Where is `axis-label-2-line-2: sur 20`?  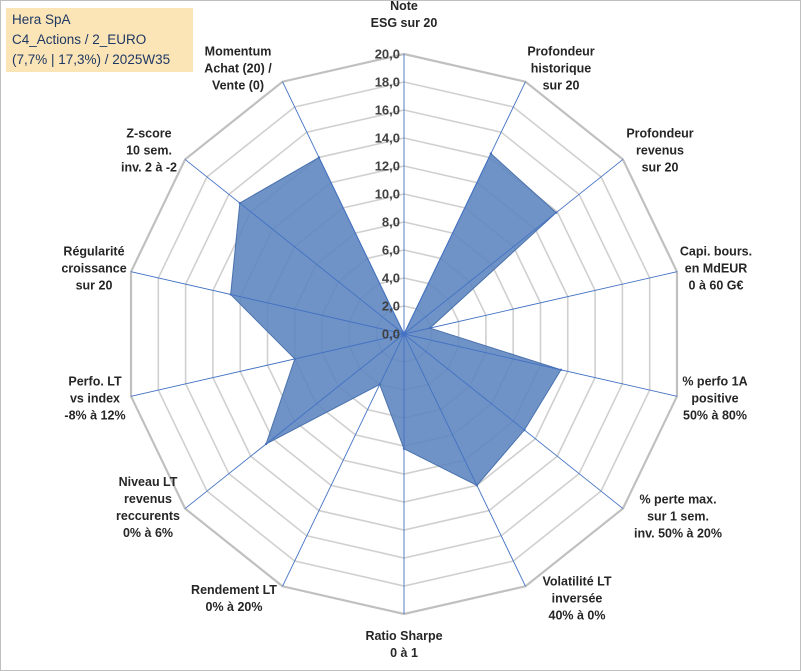
axis-label-2-line-2: sur 20 is located at coordinates (660, 168).